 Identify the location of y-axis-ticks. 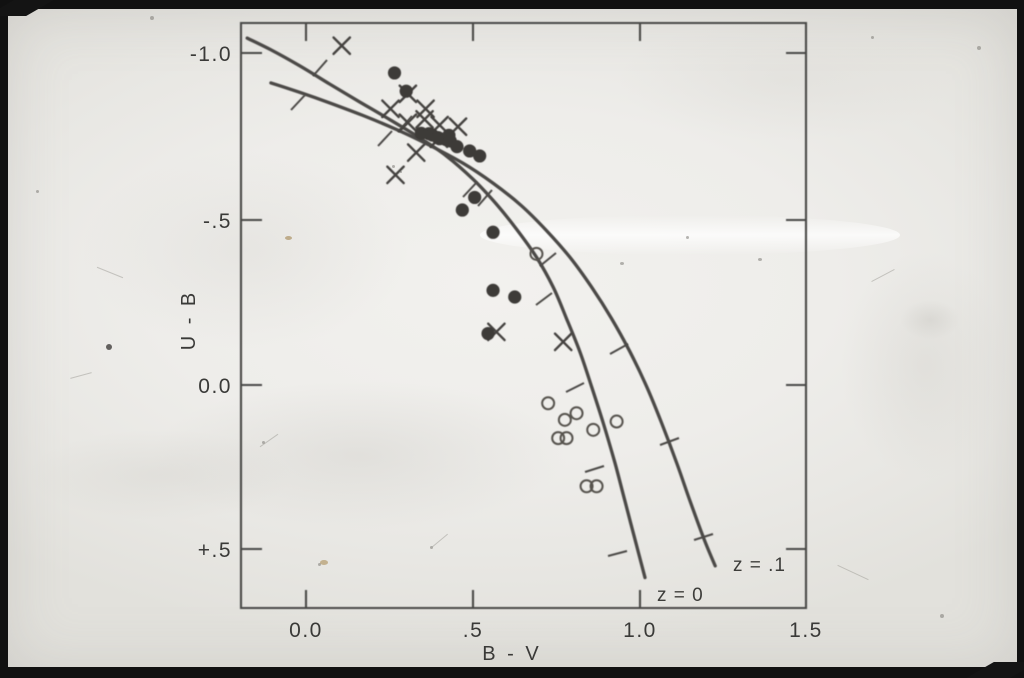
(251, 301).